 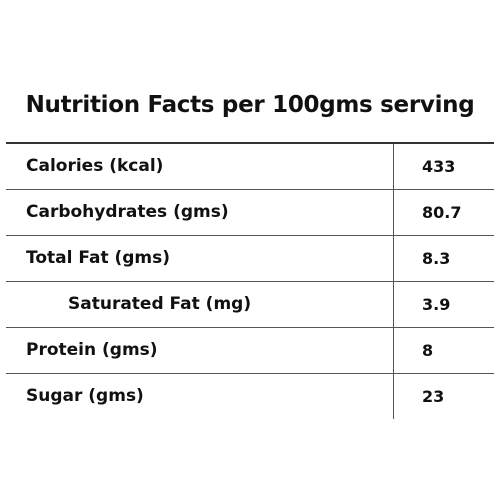 I want to click on nutrient: Sugar (gms), so click(x=85, y=396).